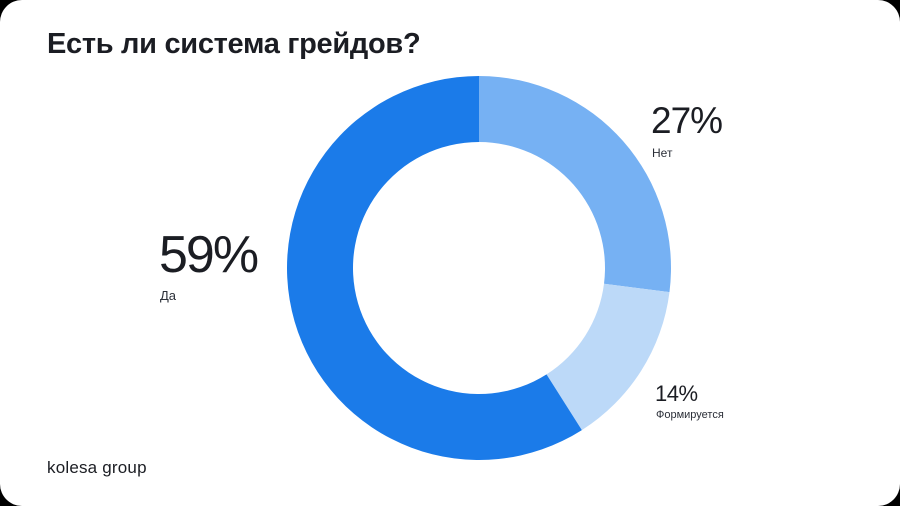  I want to click on donut-slice-net, so click(575, 184).